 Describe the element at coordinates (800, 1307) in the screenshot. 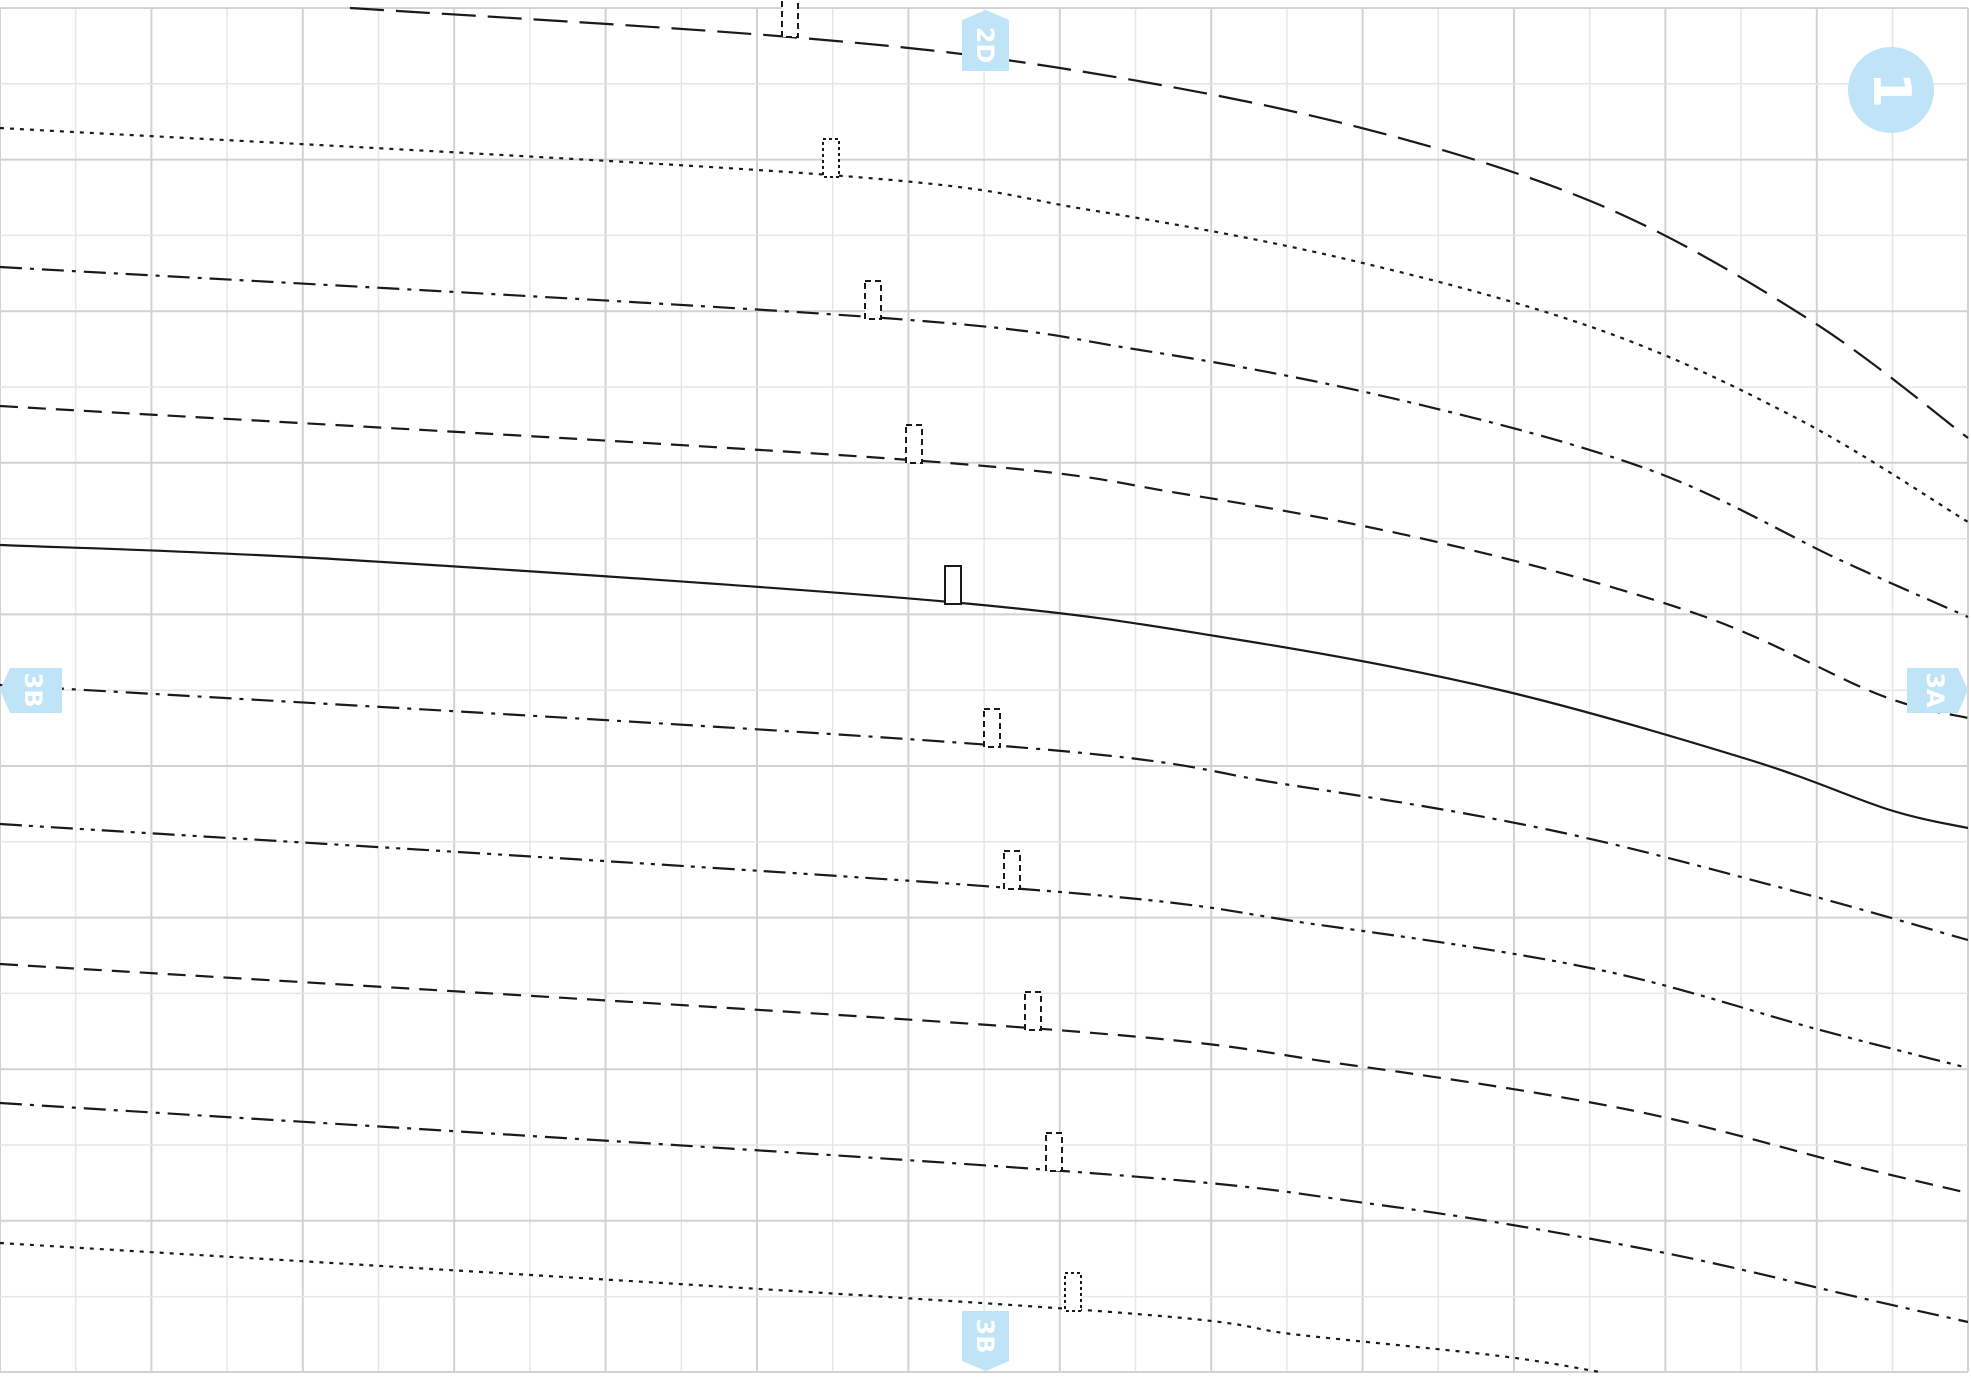

I see `contour-line` at that location.